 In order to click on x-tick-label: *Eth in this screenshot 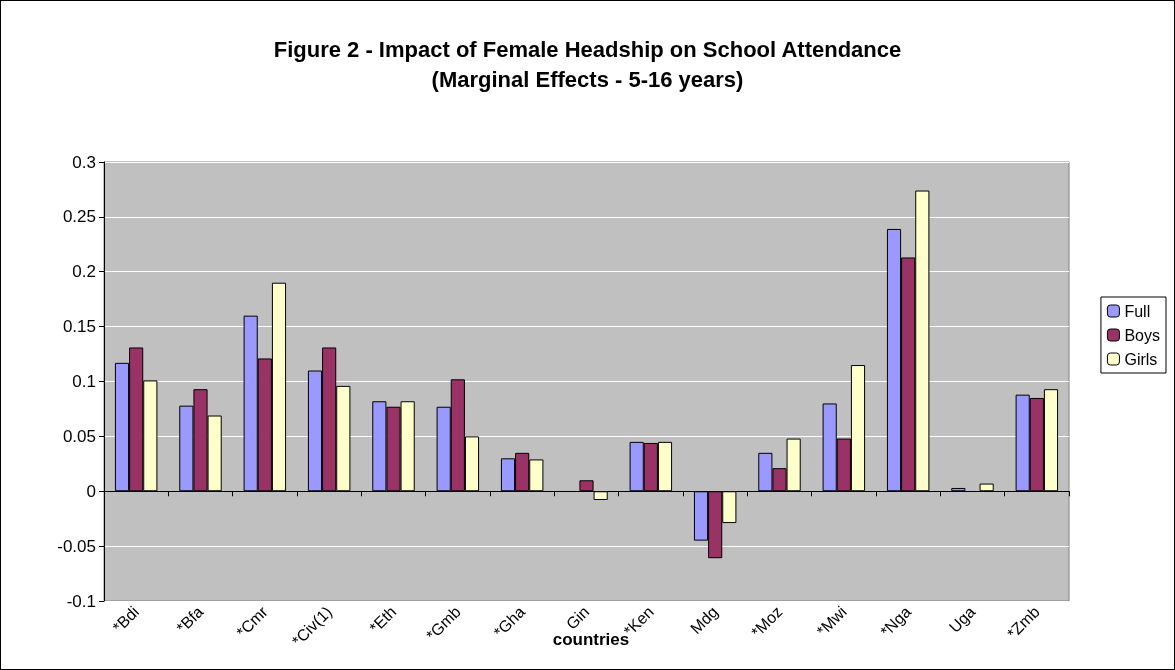, I will do `click(383, 619)`.